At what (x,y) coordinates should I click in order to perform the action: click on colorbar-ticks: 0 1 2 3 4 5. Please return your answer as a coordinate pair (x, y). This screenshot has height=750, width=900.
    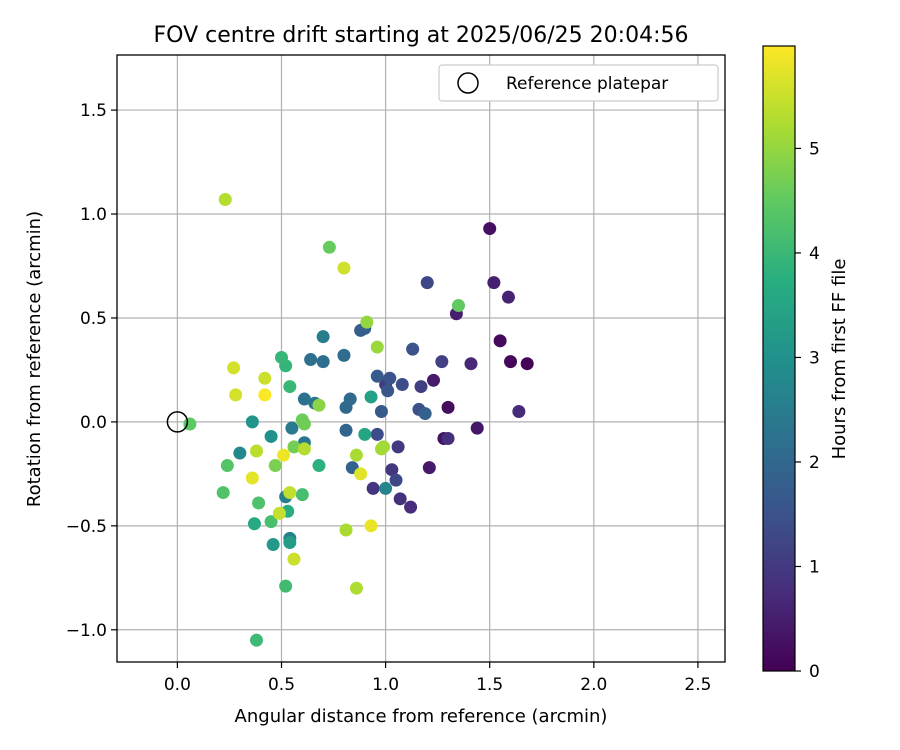
    Looking at the image, I should click on (807, 410).